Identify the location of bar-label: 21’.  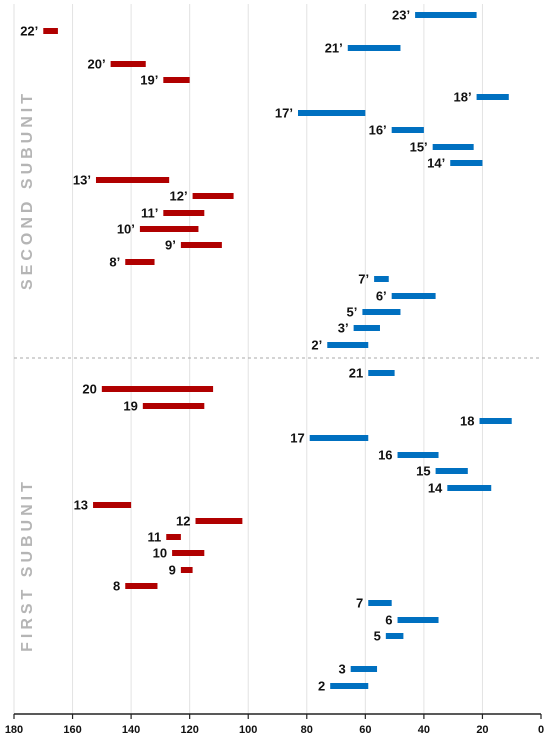
(334, 48).